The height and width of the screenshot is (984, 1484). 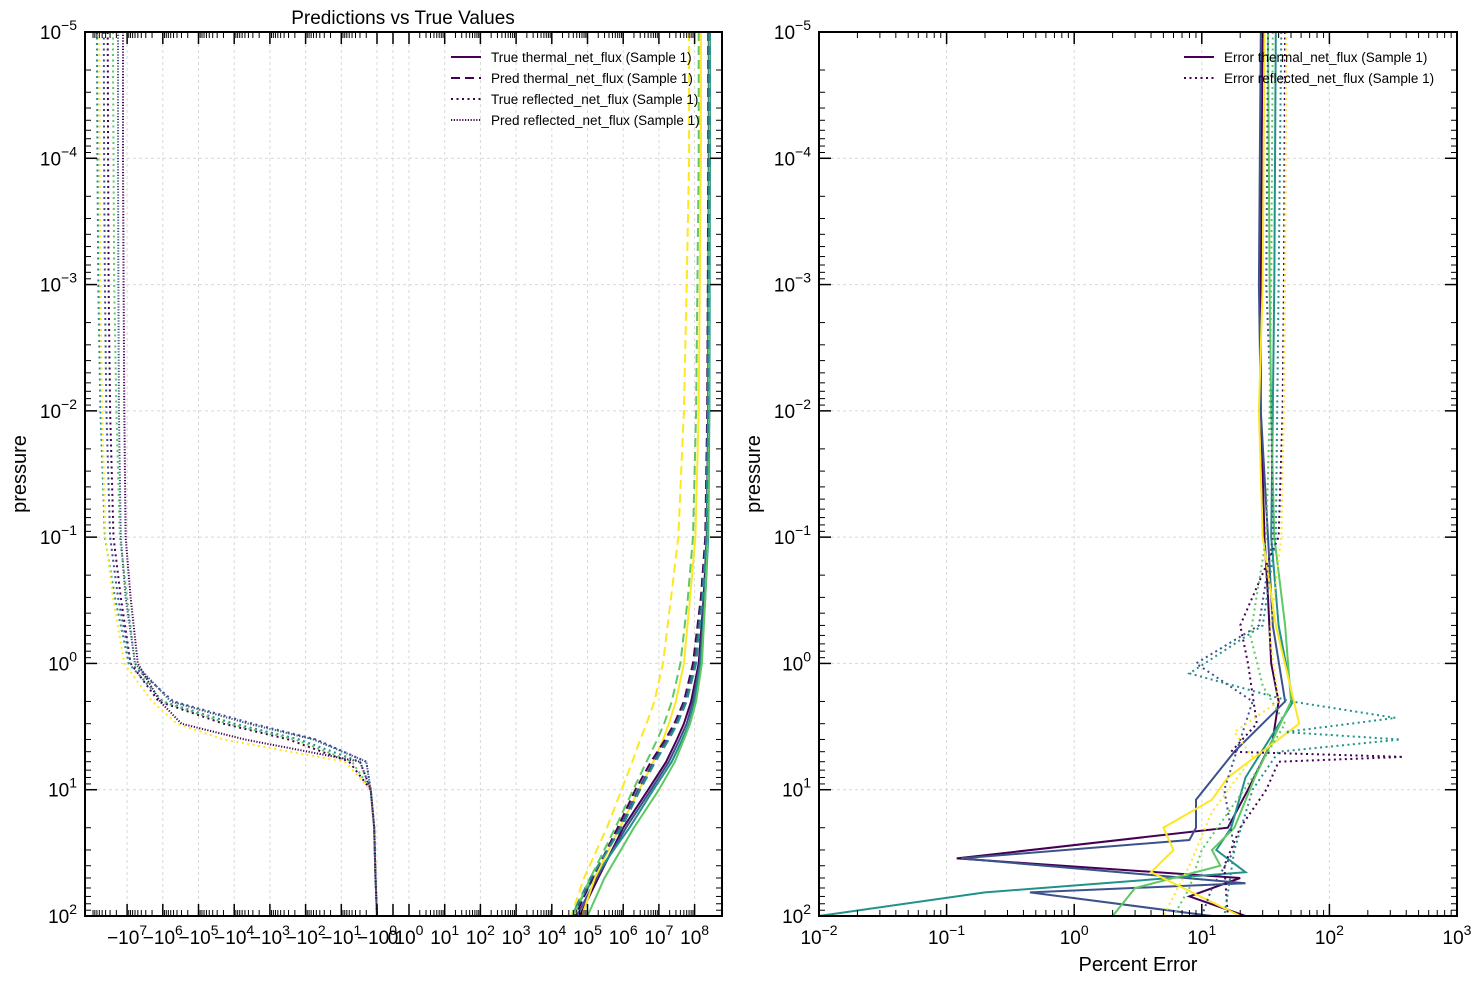 I want to click on left-legend-label: True thermal_net_flux (Sample 1), so click(x=591, y=57).